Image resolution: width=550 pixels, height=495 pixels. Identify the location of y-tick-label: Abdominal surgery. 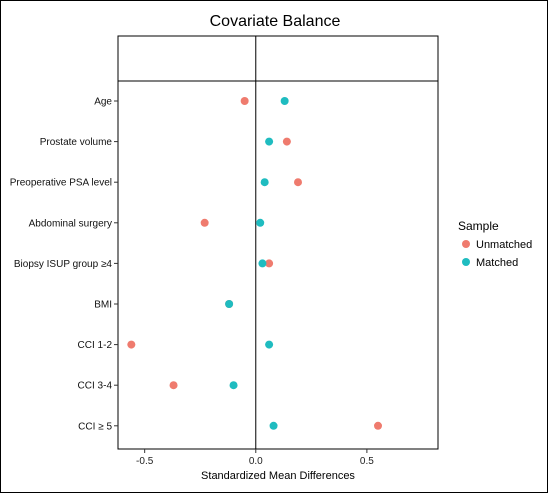
(70, 223).